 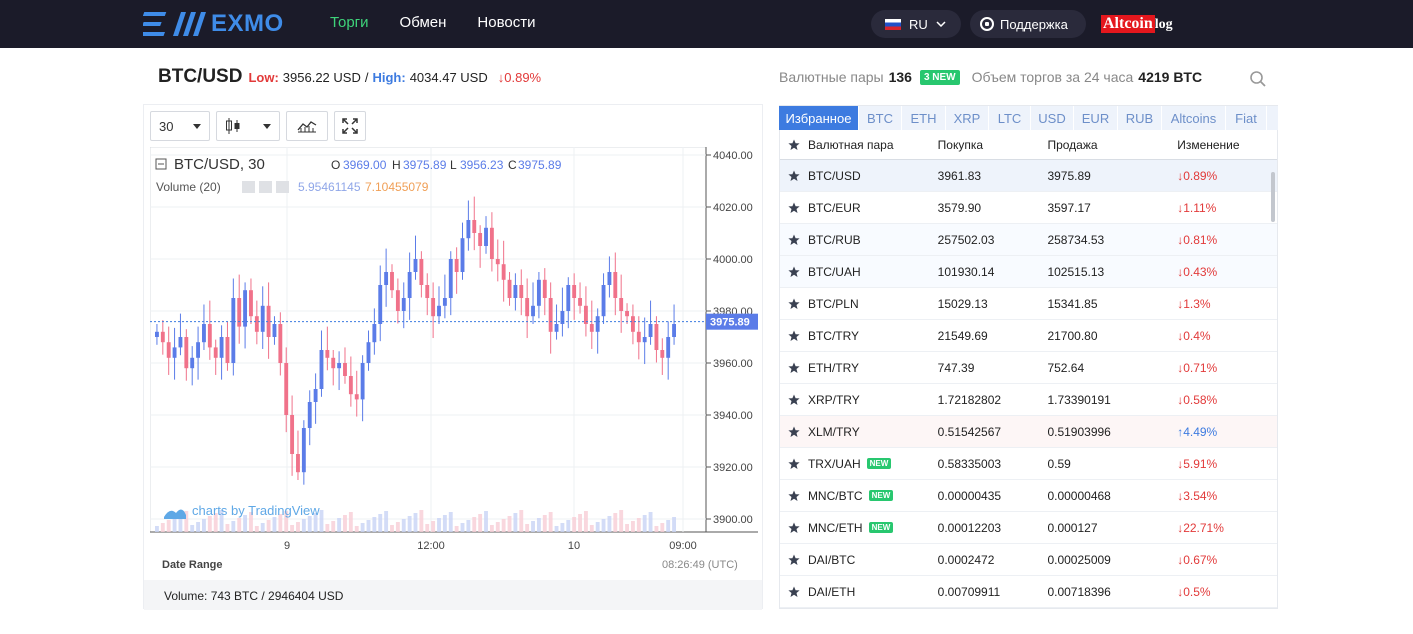 What do you see at coordinates (1028, 272) in the screenshot?
I see `table-row: BTC/UAH 101930.14 102515.13 ↓0.43%` at bounding box center [1028, 272].